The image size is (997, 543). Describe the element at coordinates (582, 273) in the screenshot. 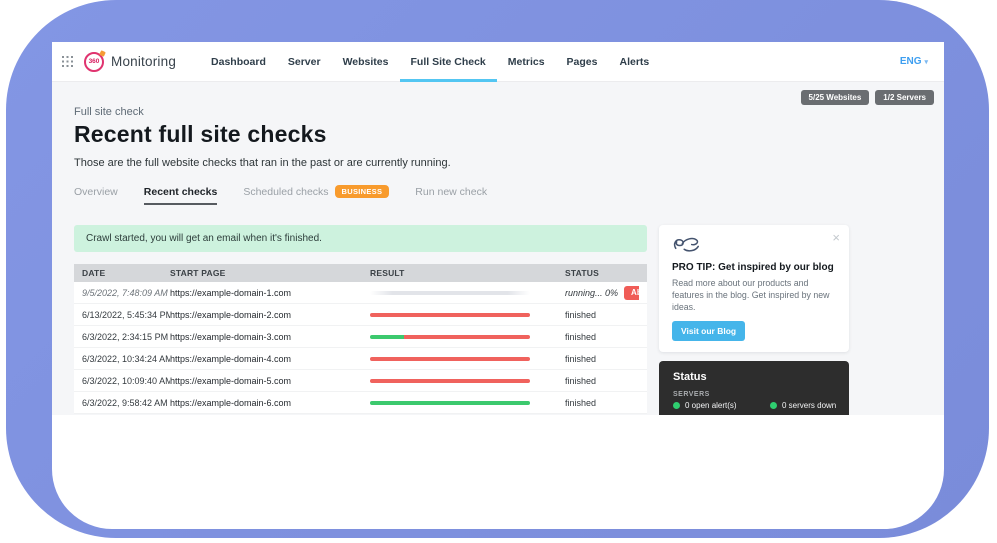

I see `column-header-status: STATUS` at that location.